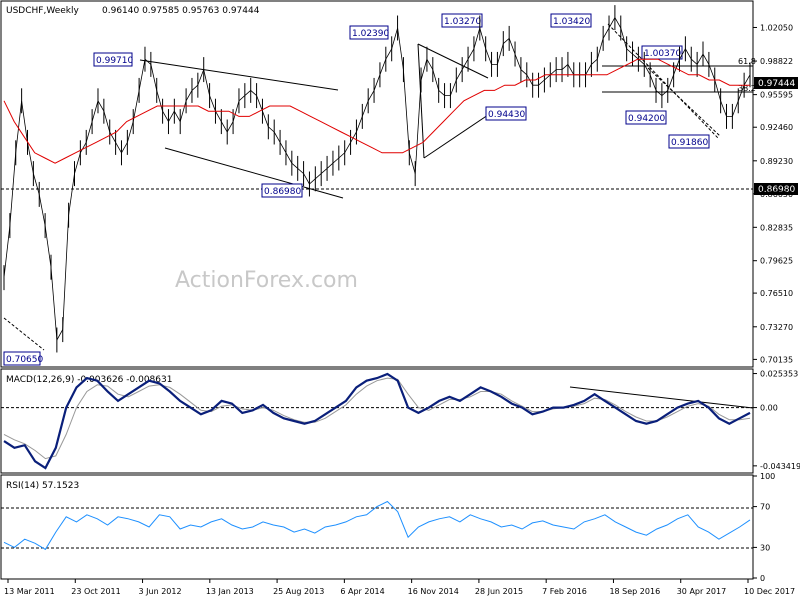 The image size is (800, 600). Describe the element at coordinates (776, 261) in the screenshot. I see `price-axis-tick-label-7: 0.79625` at that location.